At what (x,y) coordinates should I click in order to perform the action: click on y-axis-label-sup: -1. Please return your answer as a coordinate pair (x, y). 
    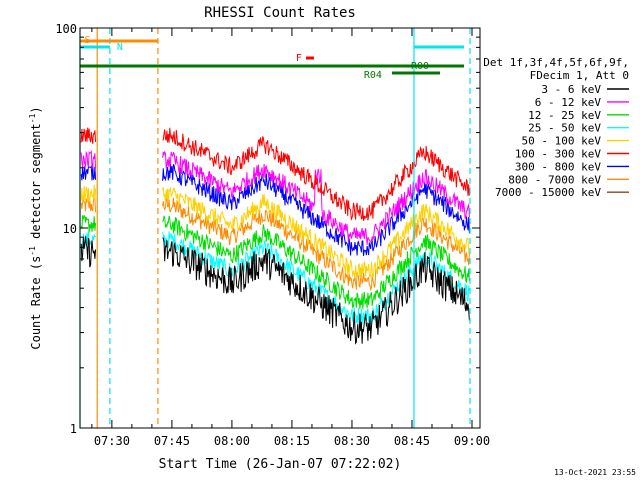
    Looking at the image, I should click on (32, 251).